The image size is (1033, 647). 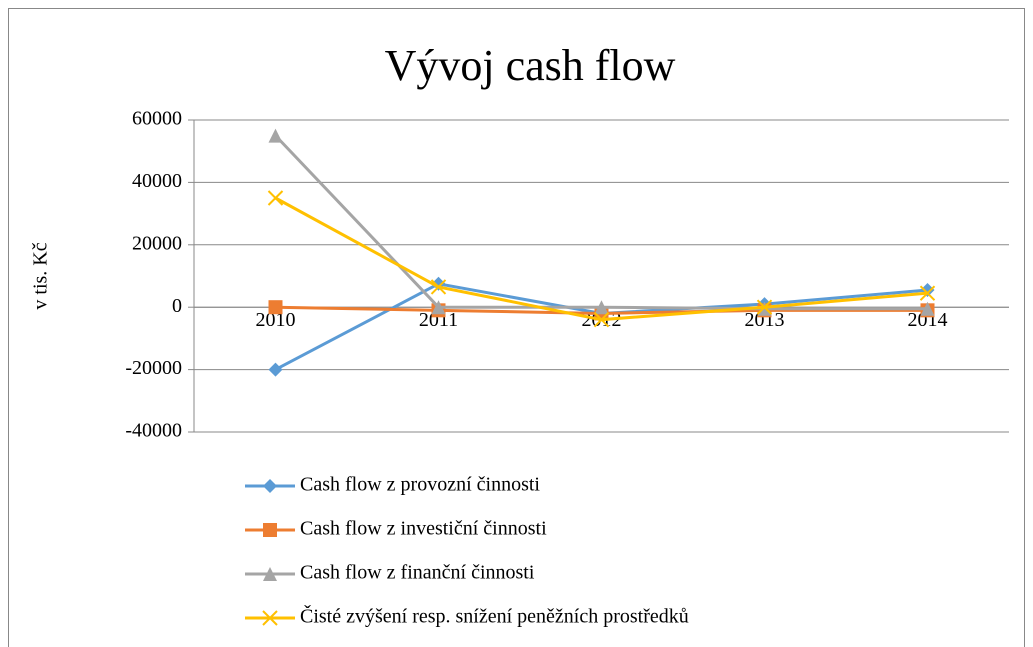 I want to click on y-tick-label: 40000, so click(x=157, y=181).